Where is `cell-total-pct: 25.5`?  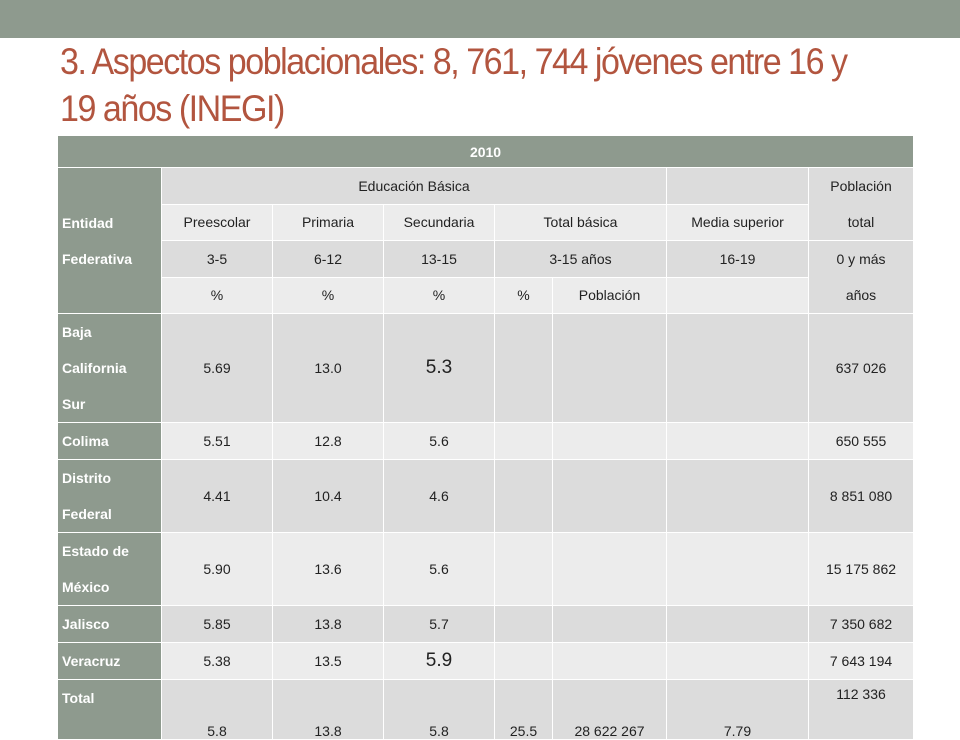 cell-total-pct: 25.5 is located at coordinates (523, 709).